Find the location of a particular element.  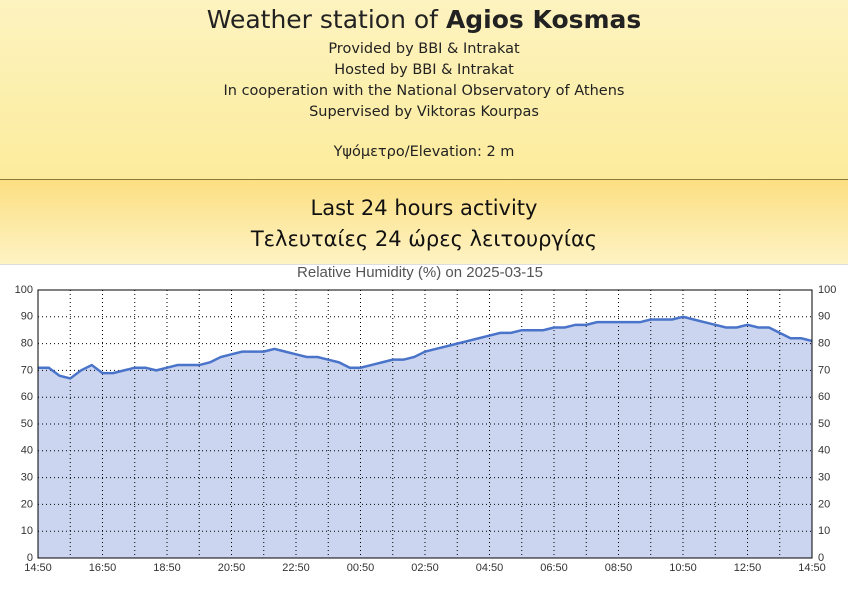

x-tick-label: 06:50 is located at coordinates (554, 568).